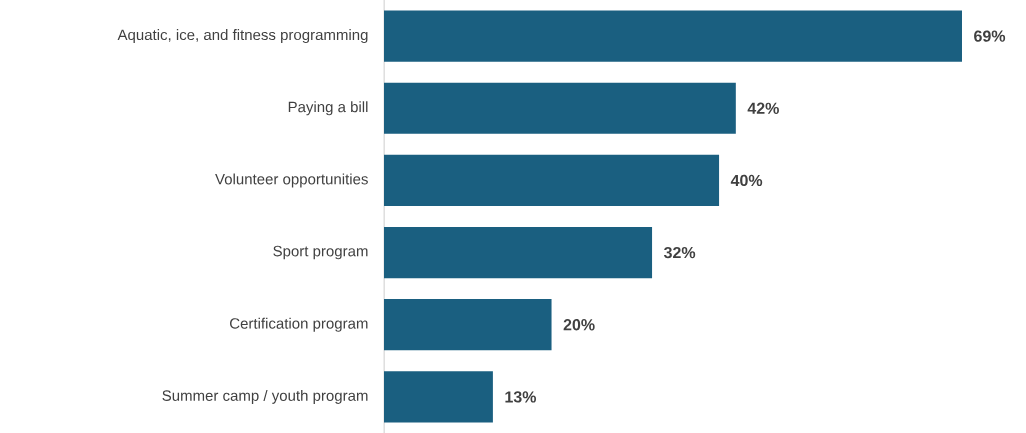 Image resolution: width=1026 pixels, height=433 pixels. What do you see at coordinates (265, 396) in the screenshot?
I see `y-tick-label: Summer camp / youth program` at bounding box center [265, 396].